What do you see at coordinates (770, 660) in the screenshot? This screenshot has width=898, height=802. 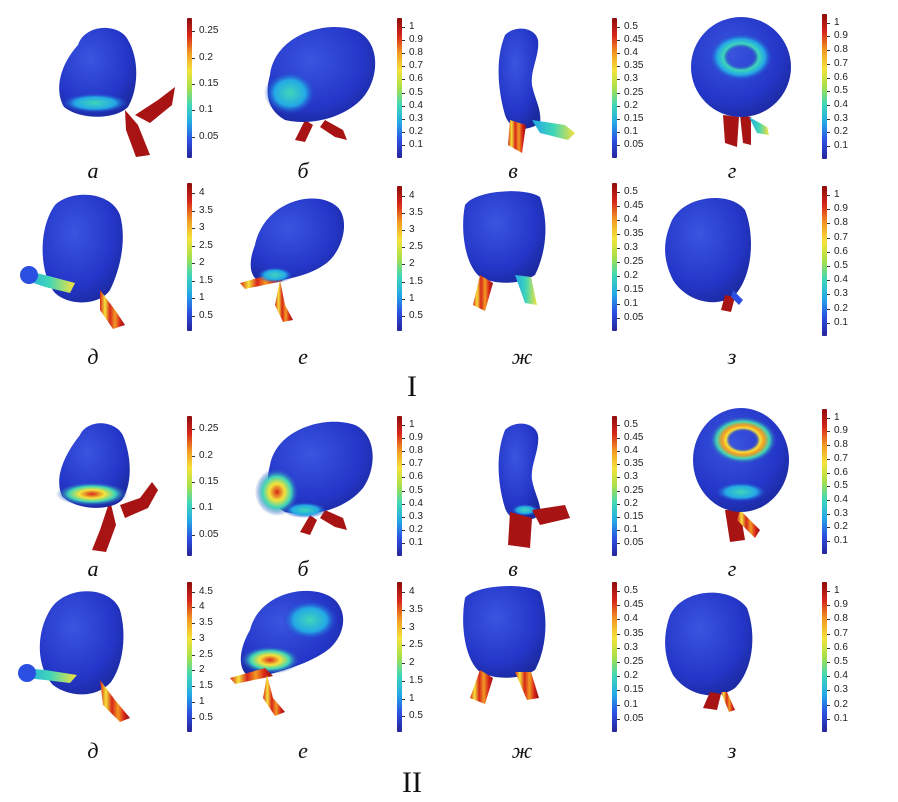 I see `panel-II-z` at bounding box center [770, 660].